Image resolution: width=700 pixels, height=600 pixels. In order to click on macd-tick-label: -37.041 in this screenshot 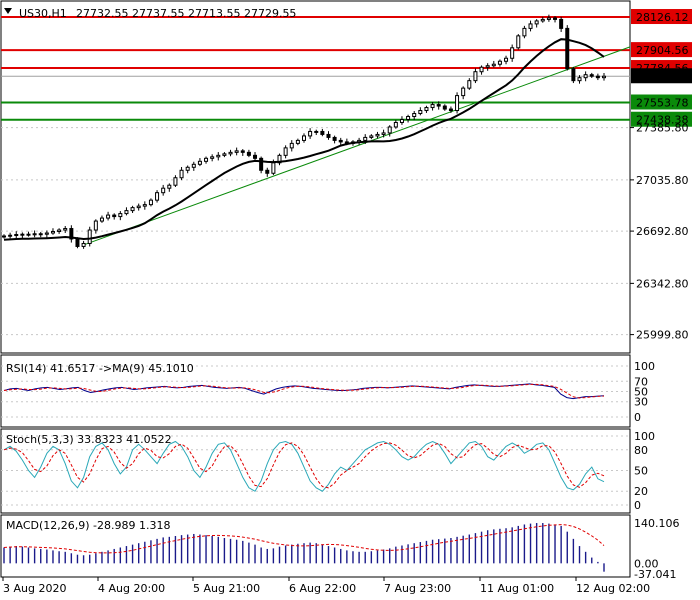, I will do `click(655, 574)`.